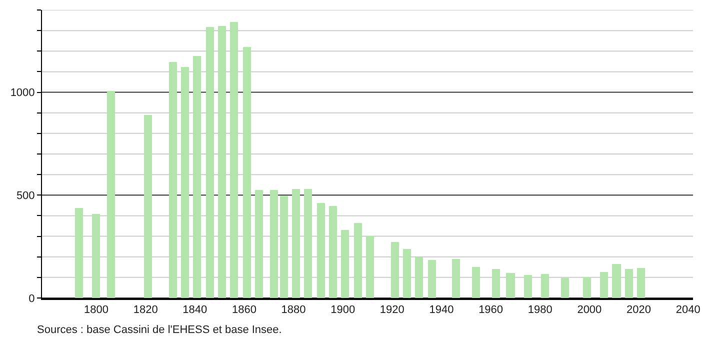 Image resolution: width=710 pixels, height=340 pixels. I want to click on x-tick-label: 1840, so click(195, 310).